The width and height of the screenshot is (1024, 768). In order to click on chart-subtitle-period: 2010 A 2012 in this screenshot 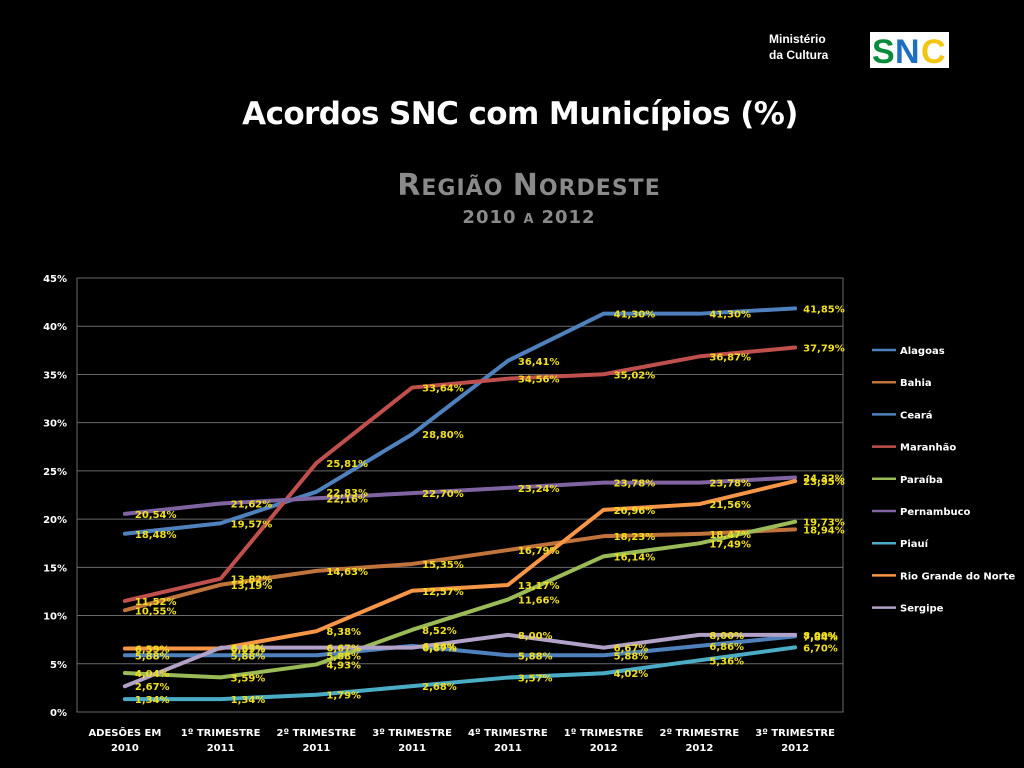, I will do `click(529, 217)`.